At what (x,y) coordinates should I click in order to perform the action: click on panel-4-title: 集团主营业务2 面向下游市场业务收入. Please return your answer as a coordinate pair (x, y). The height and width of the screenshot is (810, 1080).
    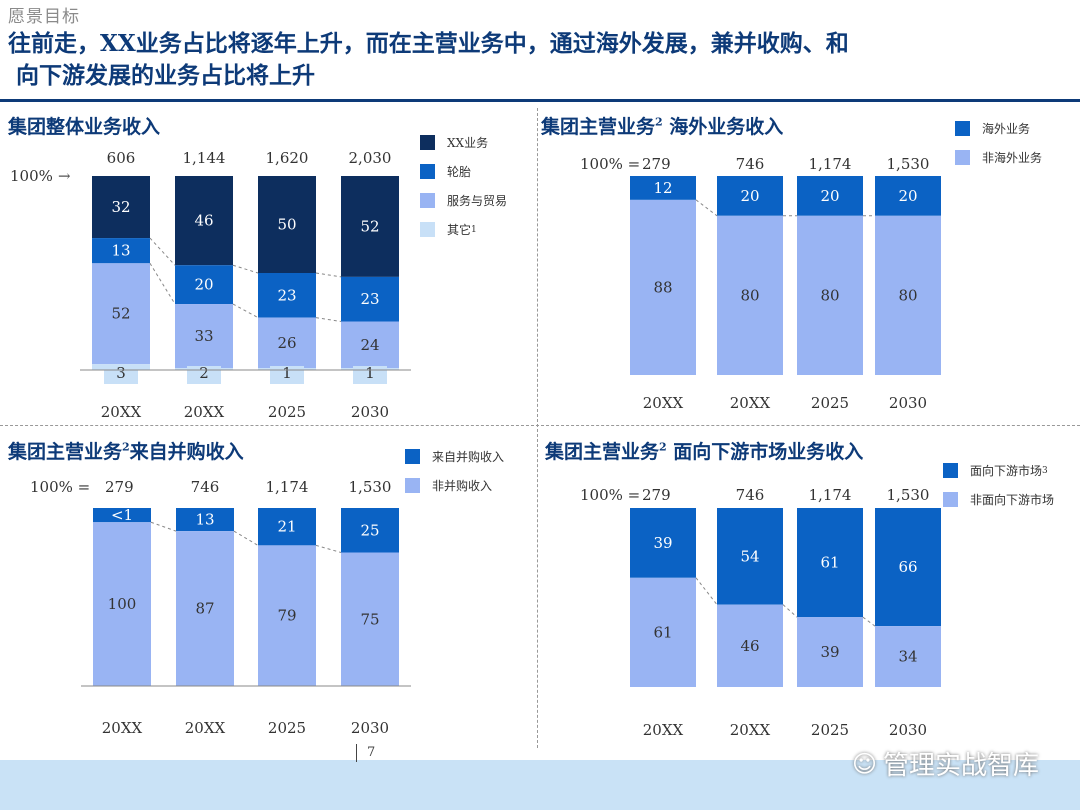
    Looking at the image, I should click on (704, 450).